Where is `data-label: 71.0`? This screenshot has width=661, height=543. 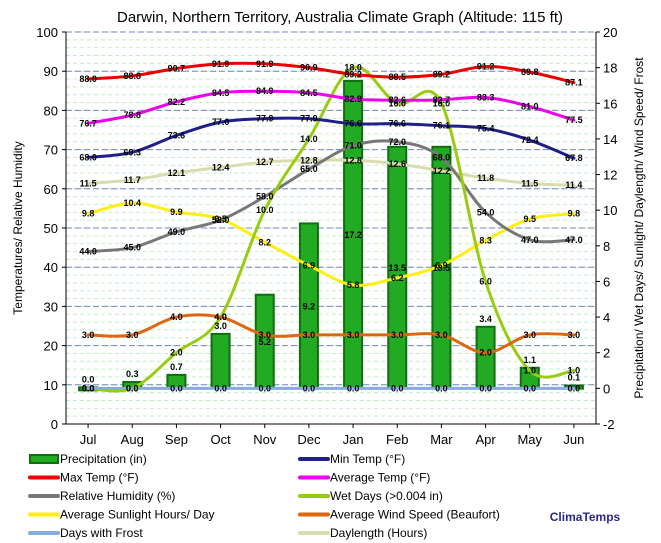 data-label: 71.0 is located at coordinates (353, 146).